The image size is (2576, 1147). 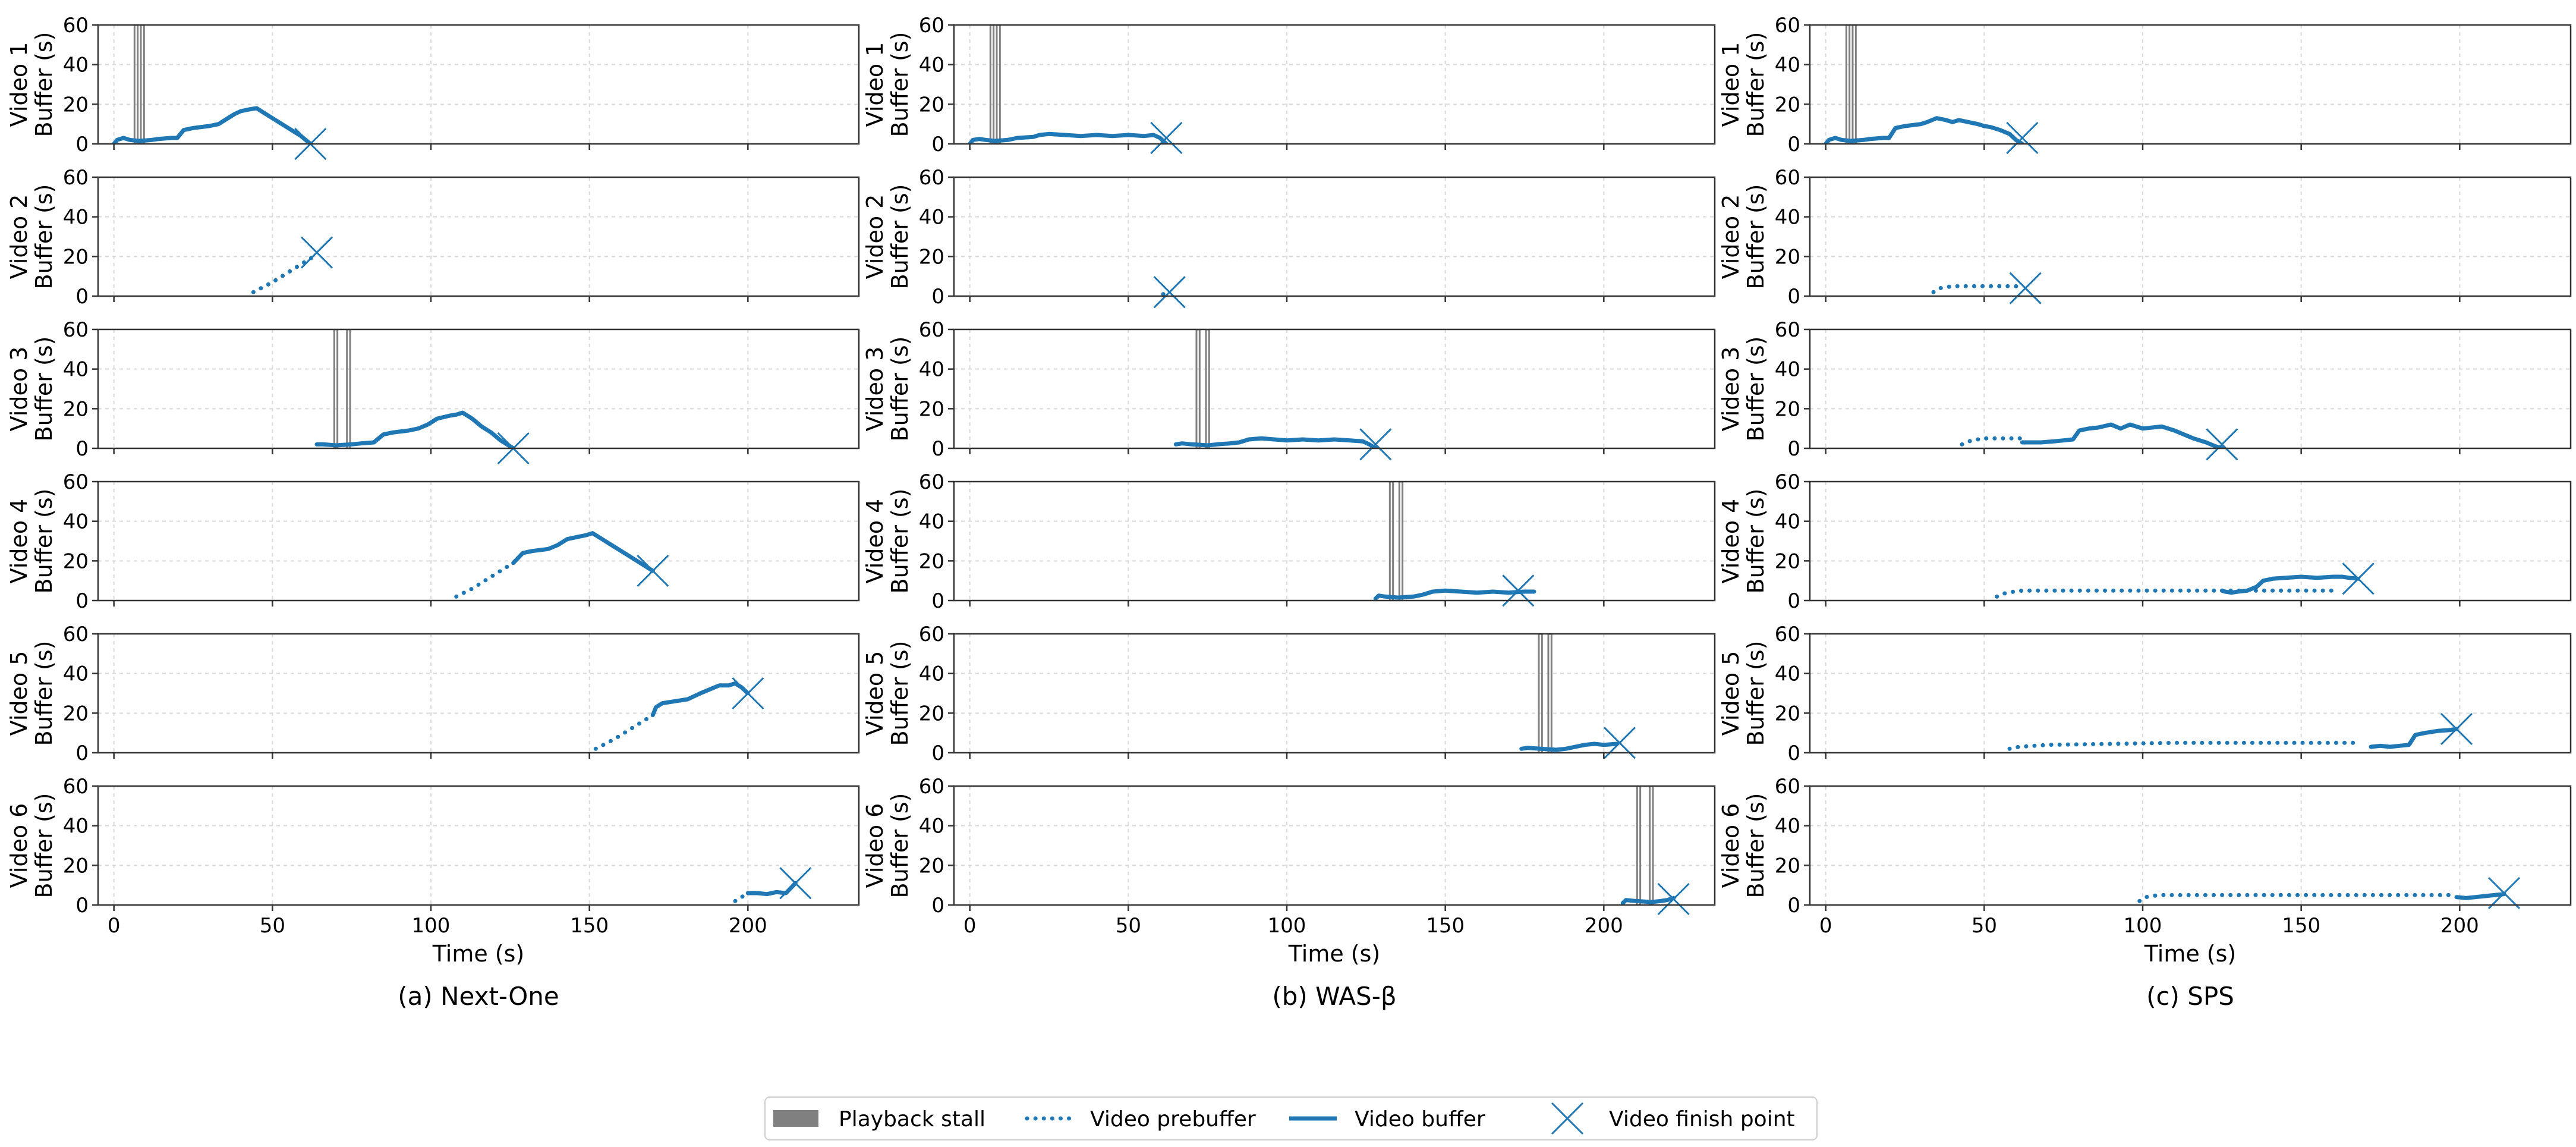 I want to click on subplot-1-0: 0 20 40 60 Video 1Buffer (s), so click(x=1289, y=85).